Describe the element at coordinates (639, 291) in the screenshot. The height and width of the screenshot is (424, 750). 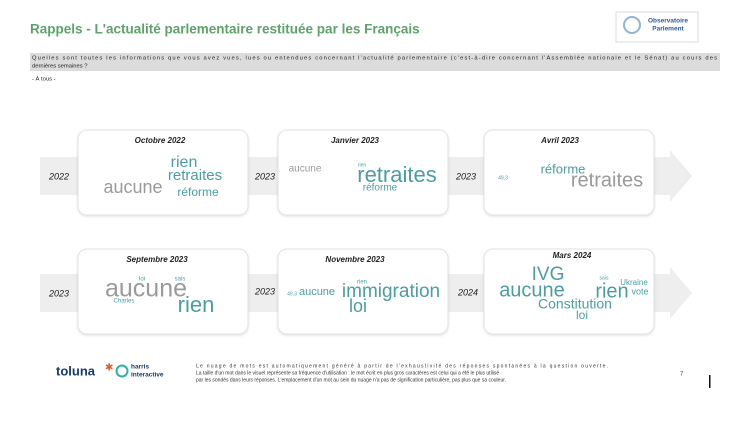
I see `cloud-word: vote` at that location.